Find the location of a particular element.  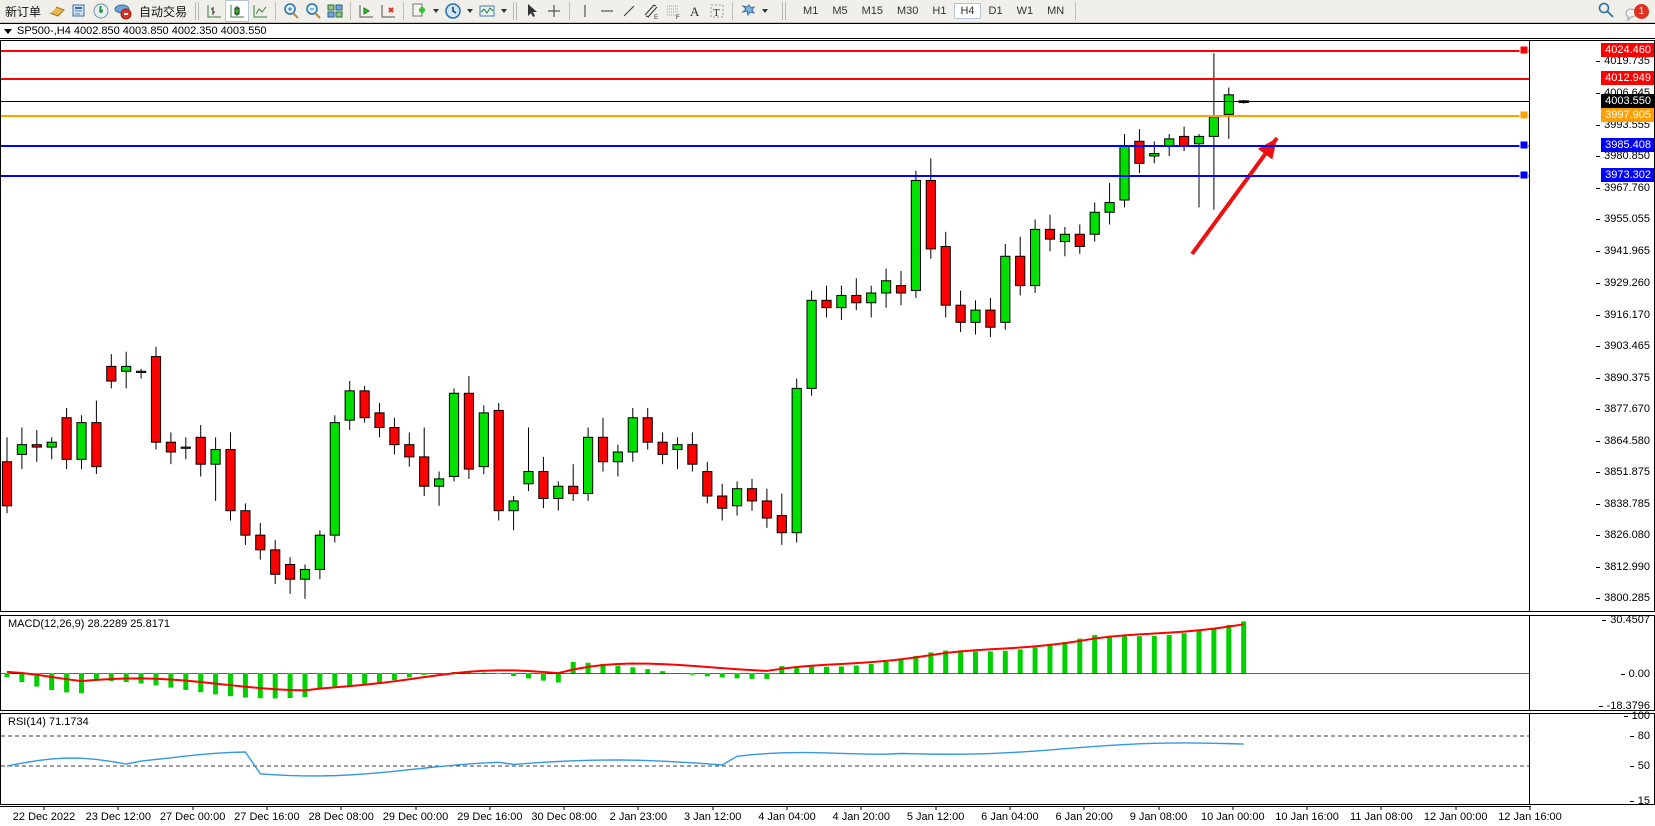

timeframe-h1: H1 is located at coordinates (939, 11).